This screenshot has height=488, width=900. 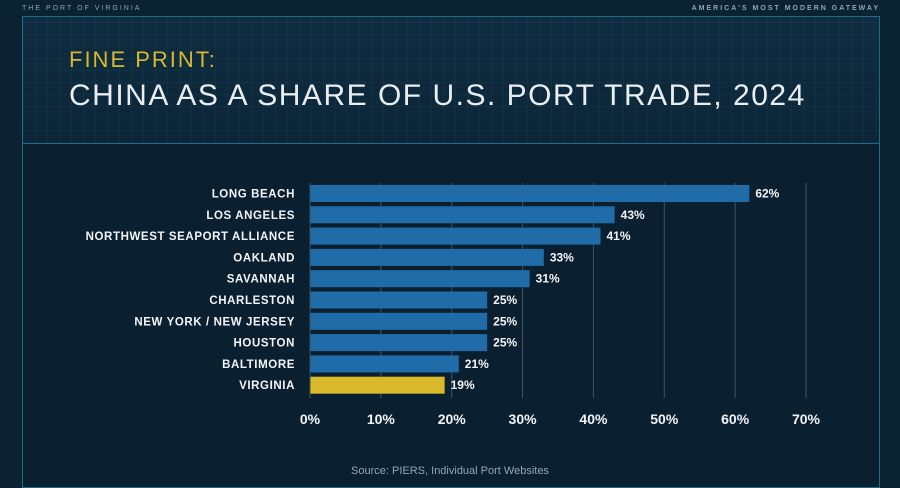 What do you see at coordinates (250, 216) in the screenshot?
I see `category-label: LOS ANGELES` at bounding box center [250, 216].